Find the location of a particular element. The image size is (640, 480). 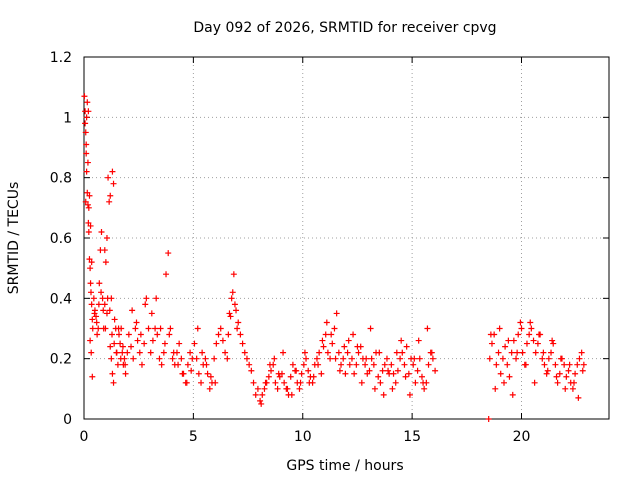

x-tick-label: 10 is located at coordinates (303, 437).